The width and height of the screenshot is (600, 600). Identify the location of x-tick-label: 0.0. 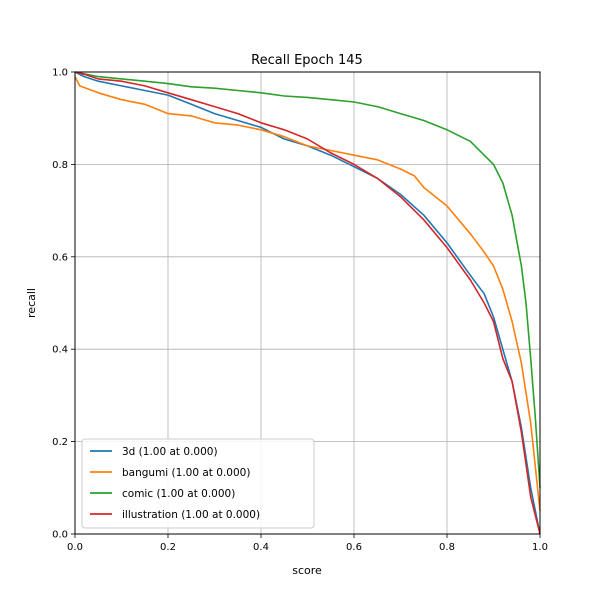
(75, 547).